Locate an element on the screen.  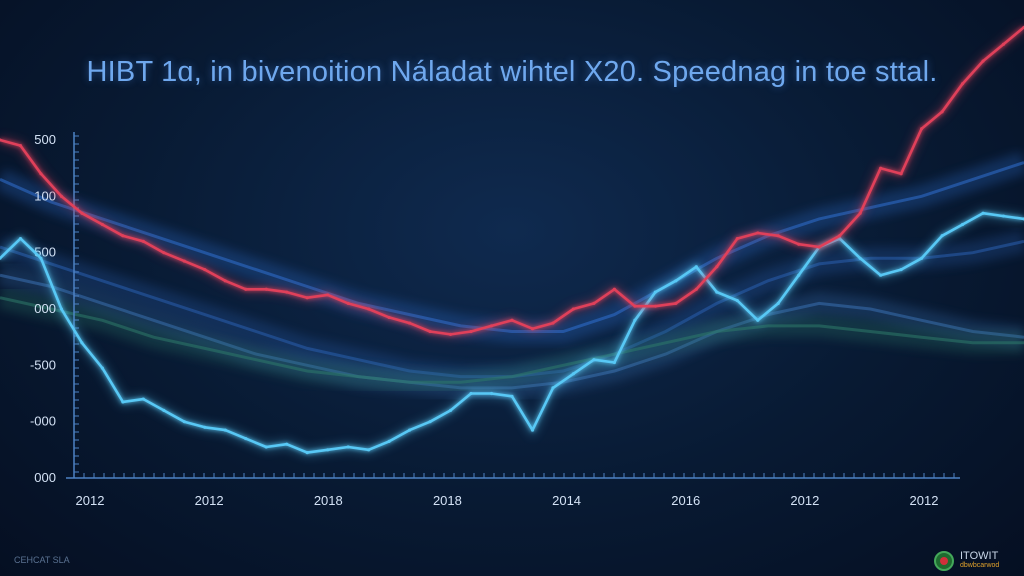
x-tick-label: 2018 is located at coordinates (447, 500).